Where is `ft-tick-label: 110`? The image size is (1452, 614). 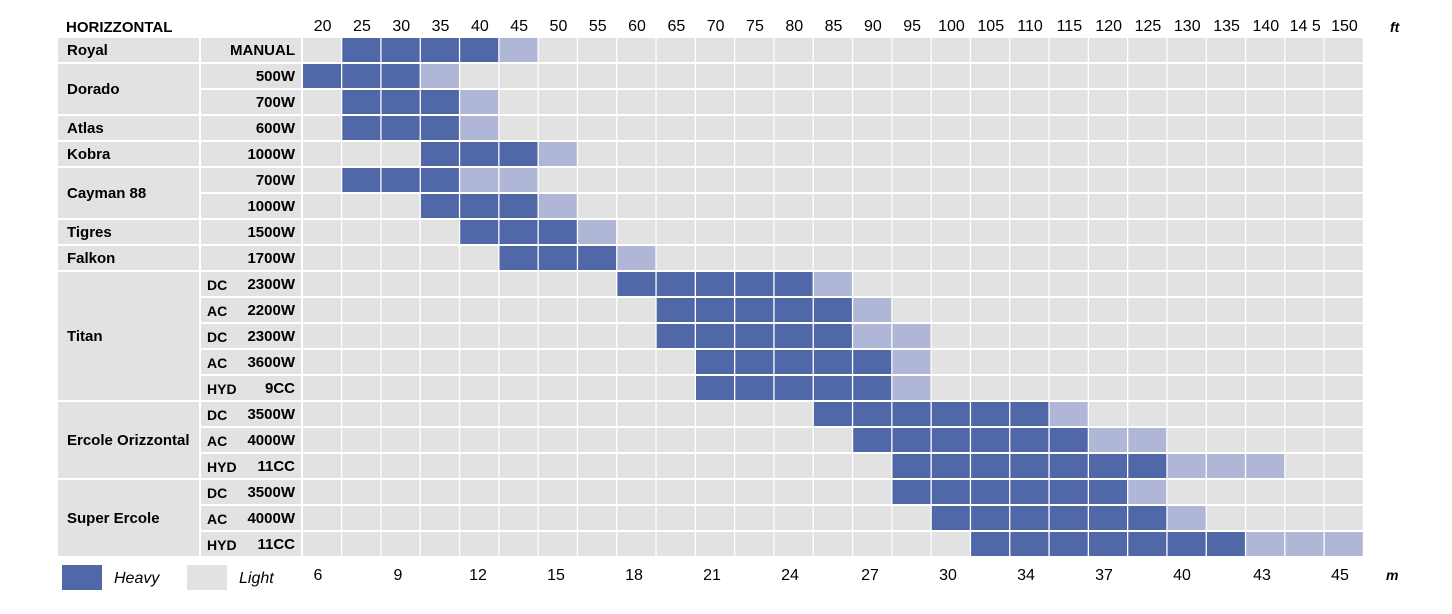 ft-tick-label: 110 is located at coordinates (1030, 26).